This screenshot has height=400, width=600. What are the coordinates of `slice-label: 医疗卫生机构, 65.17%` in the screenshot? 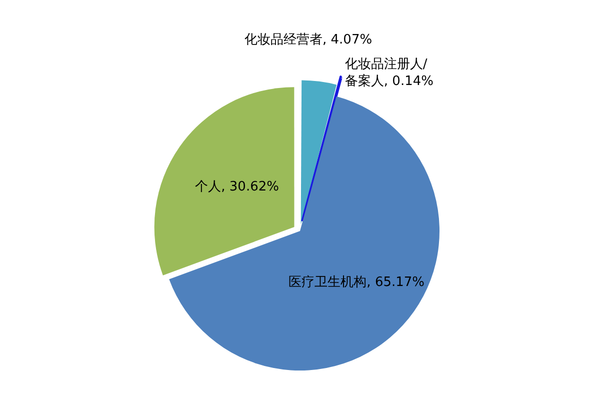 It's located at (356, 282).